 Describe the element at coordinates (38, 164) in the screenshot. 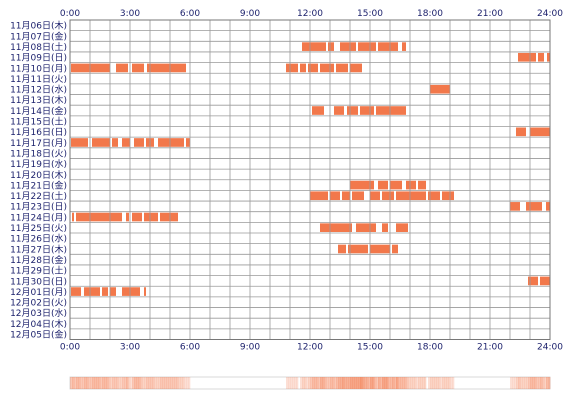

I see `day-label-13: 11月19日(水)` at that location.